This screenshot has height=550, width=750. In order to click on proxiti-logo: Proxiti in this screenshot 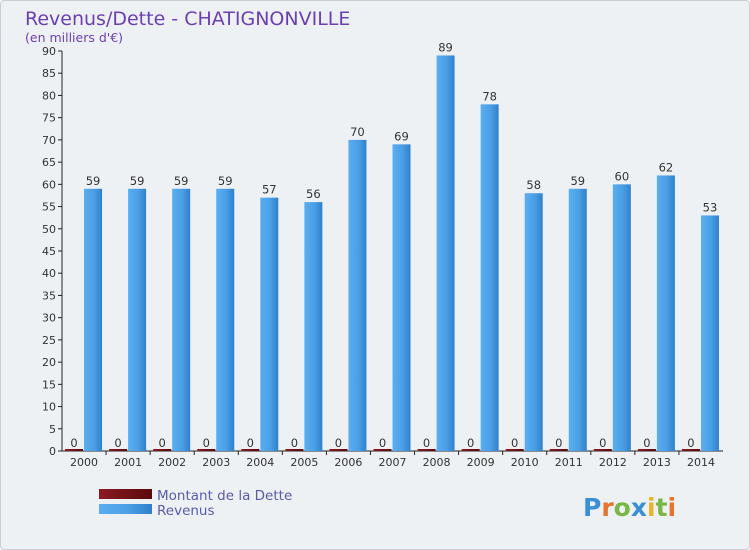, I will do `click(629, 507)`.